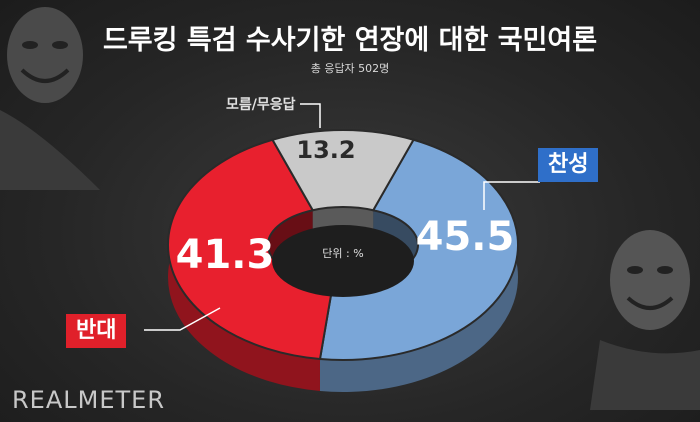 The height and width of the screenshot is (422, 700). What do you see at coordinates (350, 40) in the screenshot?
I see `chart-title: 드루킹 특검 수사기한 연장에 대한 국민여론` at bounding box center [350, 40].